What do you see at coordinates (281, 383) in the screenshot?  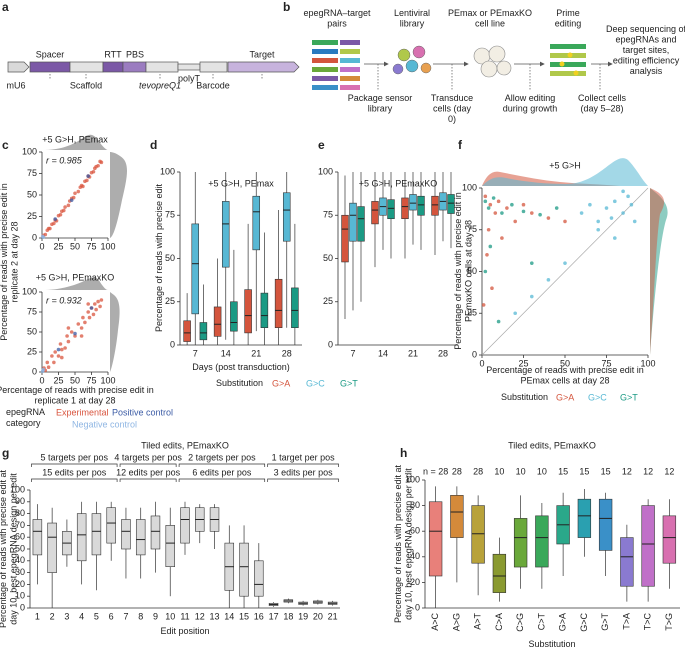 I see `legend-entry: G>A` at bounding box center [281, 383].